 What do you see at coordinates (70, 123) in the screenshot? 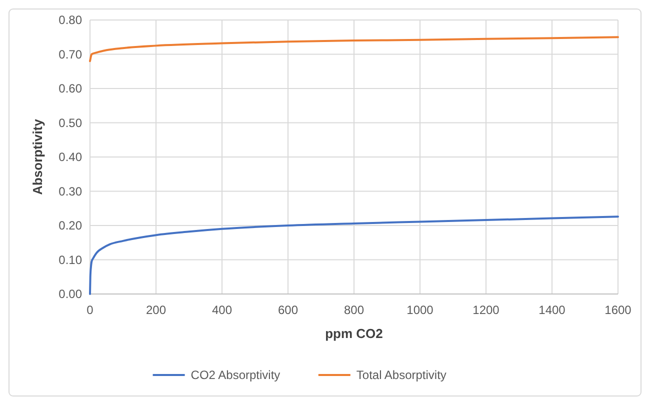
I see `y-tick-label: 0.50` at bounding box center [70, 123].